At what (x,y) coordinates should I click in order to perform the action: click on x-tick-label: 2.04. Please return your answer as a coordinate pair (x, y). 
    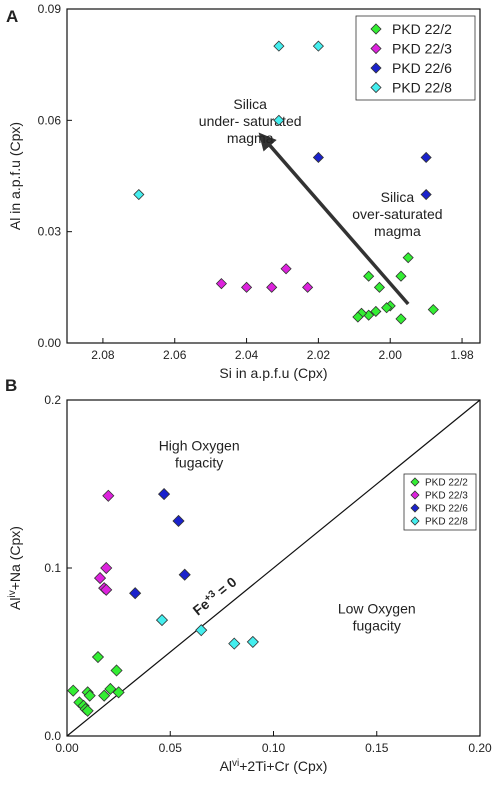
    Looking at the image, I should click on (247, 355).